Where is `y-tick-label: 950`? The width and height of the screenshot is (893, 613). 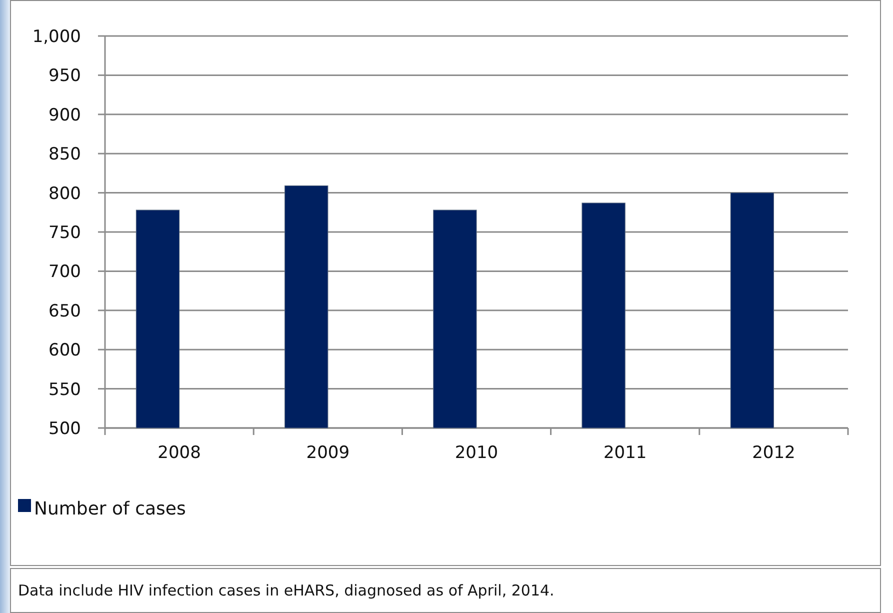
y-tick-label: 950 is located at coordinates (64, 76).